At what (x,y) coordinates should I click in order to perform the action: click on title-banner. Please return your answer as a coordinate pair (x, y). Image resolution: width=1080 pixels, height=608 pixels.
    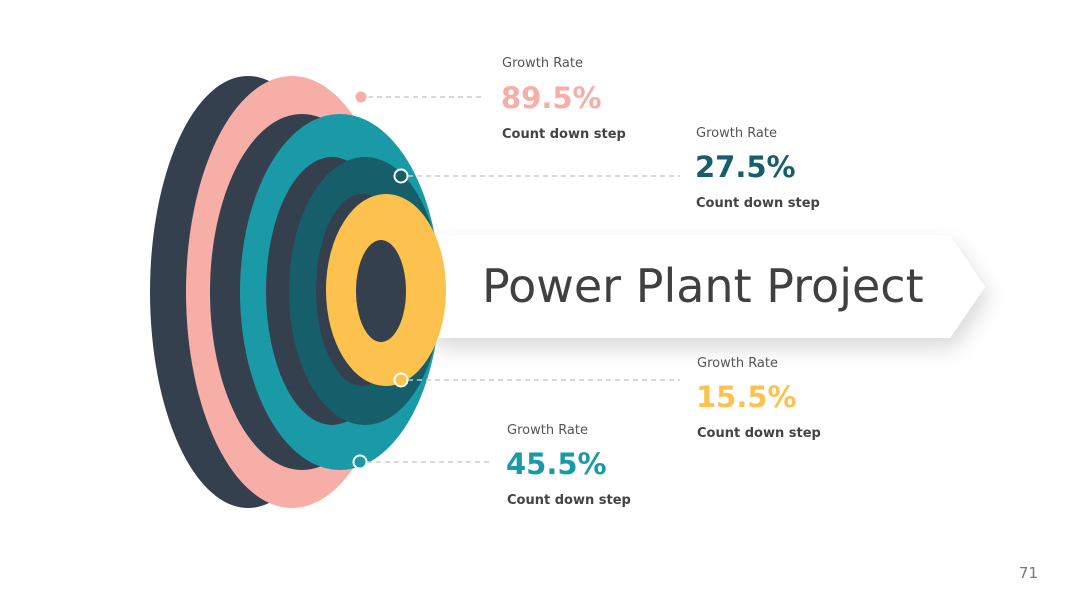
    Looking at the image, I should click on (707, 286).